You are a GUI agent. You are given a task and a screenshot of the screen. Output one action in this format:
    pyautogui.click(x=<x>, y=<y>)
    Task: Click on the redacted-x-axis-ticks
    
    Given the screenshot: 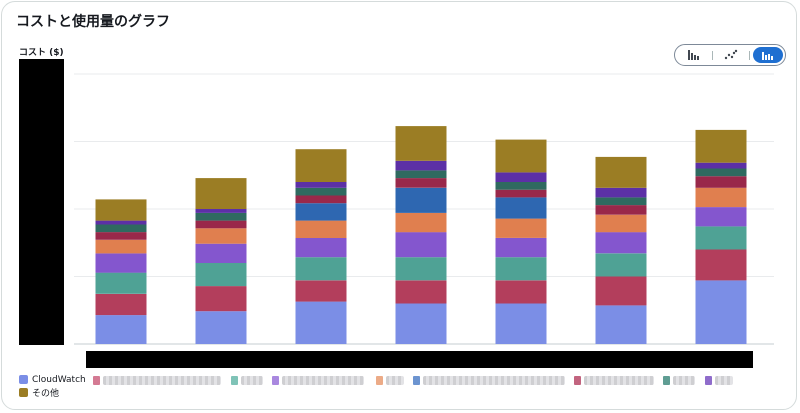 What is the action you would take?
    pyautogui.click(x=419, y=359)
    